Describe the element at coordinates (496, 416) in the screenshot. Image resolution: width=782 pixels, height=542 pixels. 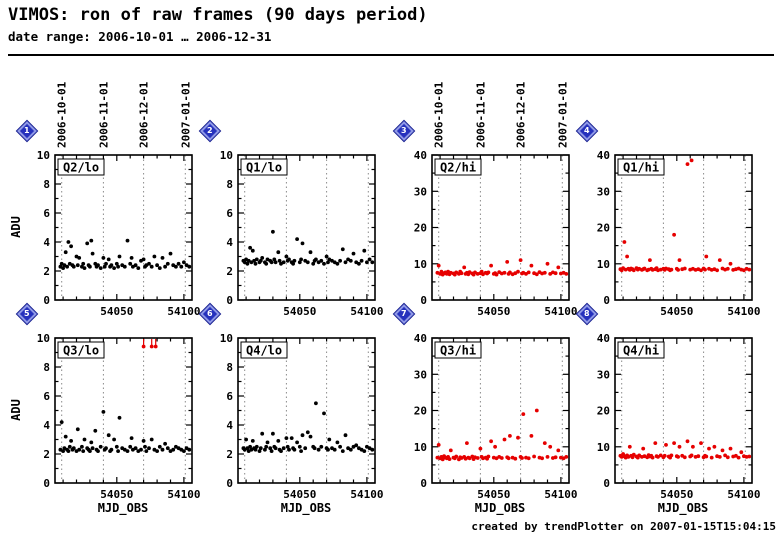
I see `plot-panel-q3-hi: 54050 54100 0 10 20 30 40 Q3/hi` at that location.